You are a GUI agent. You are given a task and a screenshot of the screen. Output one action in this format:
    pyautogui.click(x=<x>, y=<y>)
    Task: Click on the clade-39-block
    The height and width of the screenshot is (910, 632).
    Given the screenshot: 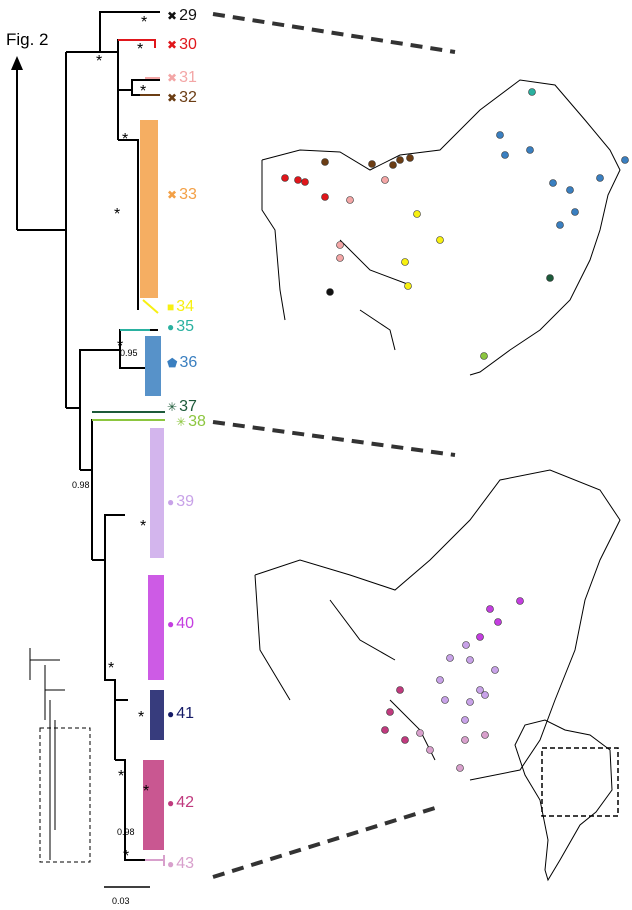 What is the action you would take?
    pyautogui.click(x=157, y=493)
    